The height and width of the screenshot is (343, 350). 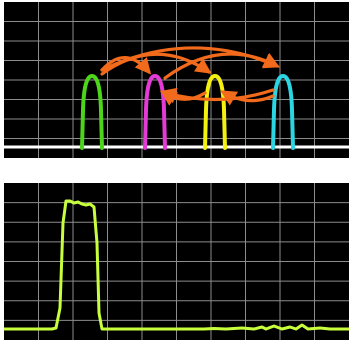 What do you see at coordinates (247, 98) in the screenshot?
I see `arrow-cyan-channel-to-yellow-channel` at bounding box center [247, 98].